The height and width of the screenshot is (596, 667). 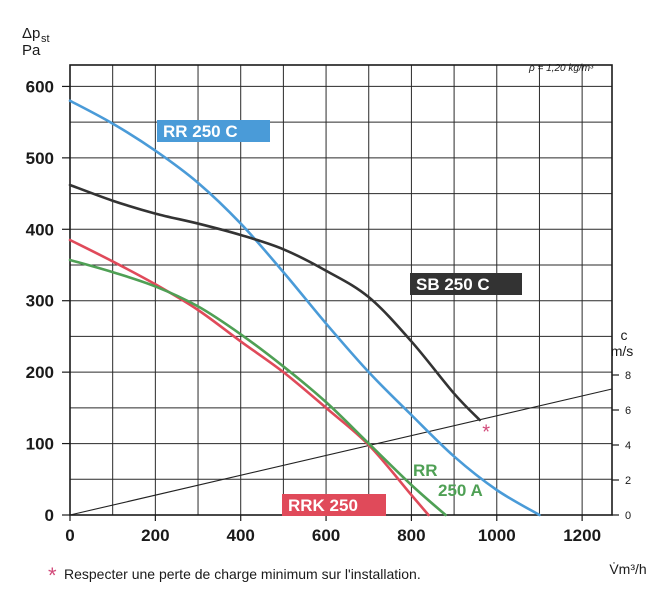 I want to click on label-rr-250-a-line2: 250 A, so click(x=460, y=490).